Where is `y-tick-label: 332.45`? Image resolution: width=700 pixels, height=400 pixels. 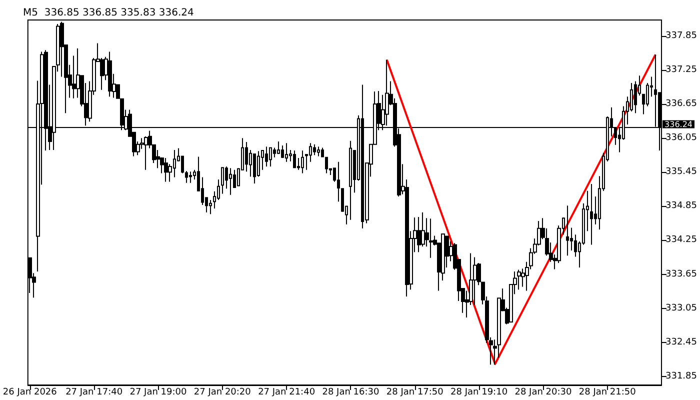
y-tick-label: 332.45 is located at coordinates (682, 342).